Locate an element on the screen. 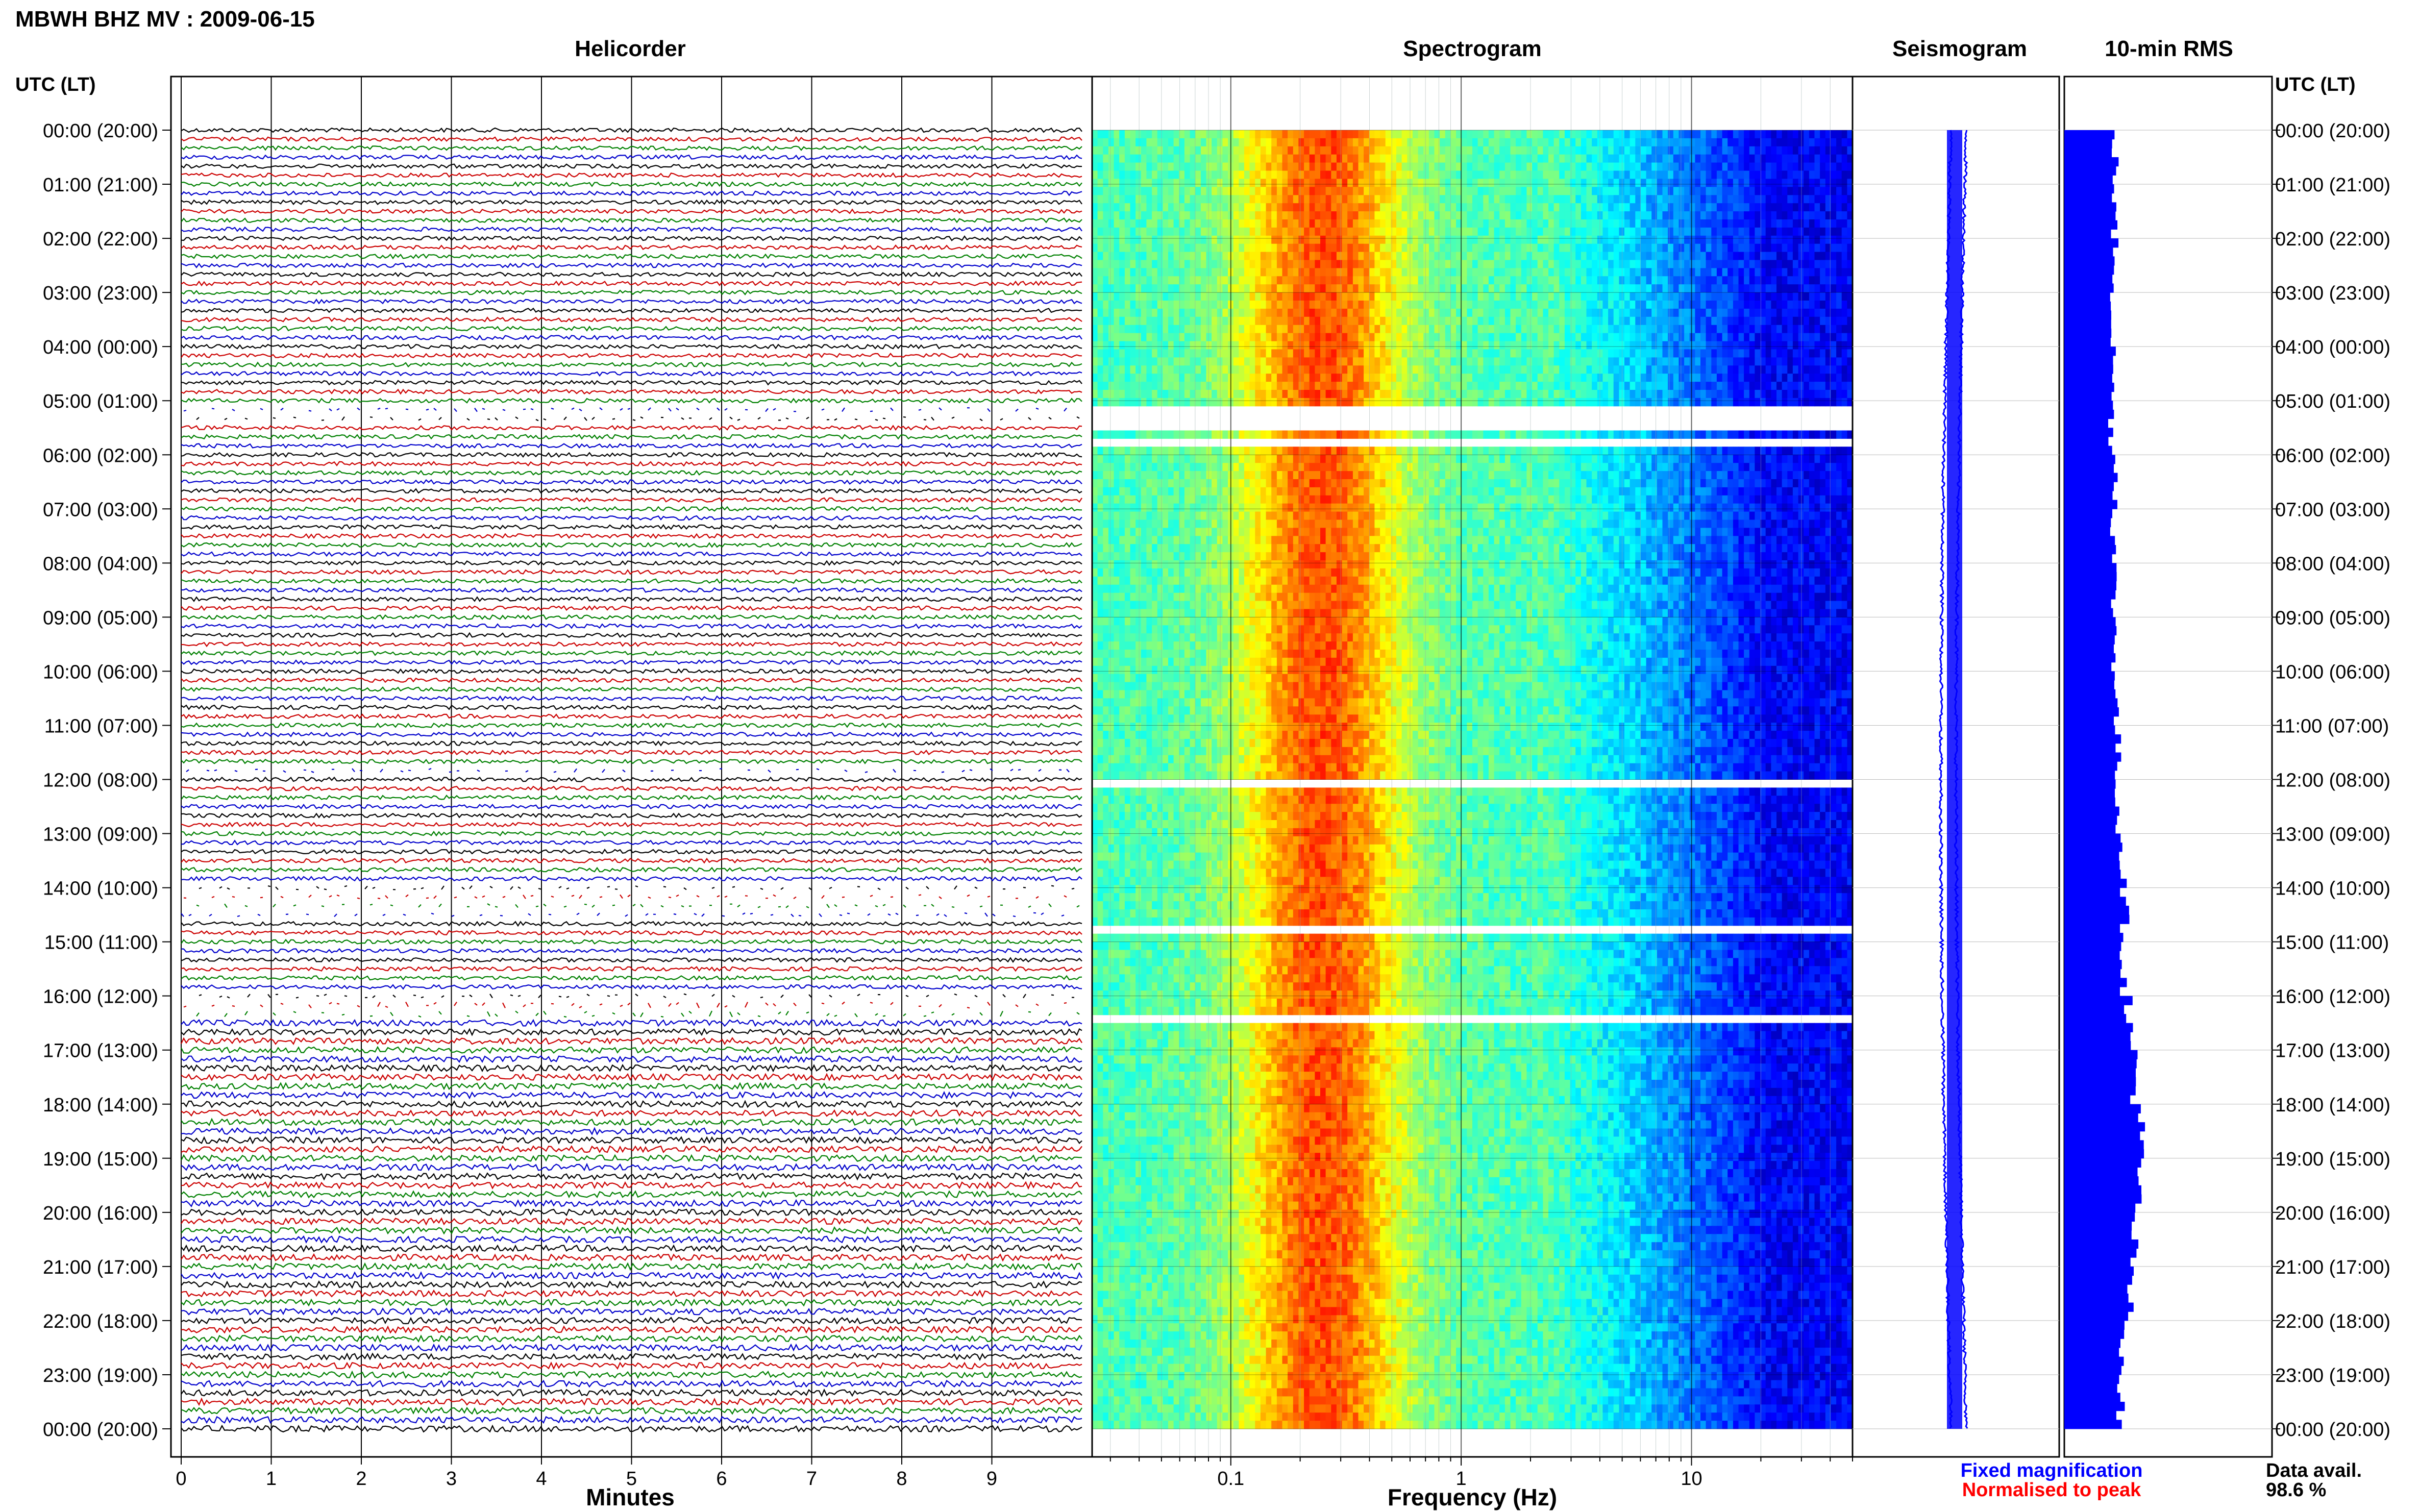  time-label-left: 00:00 (20:00) is located at coordinates (100, 1430).